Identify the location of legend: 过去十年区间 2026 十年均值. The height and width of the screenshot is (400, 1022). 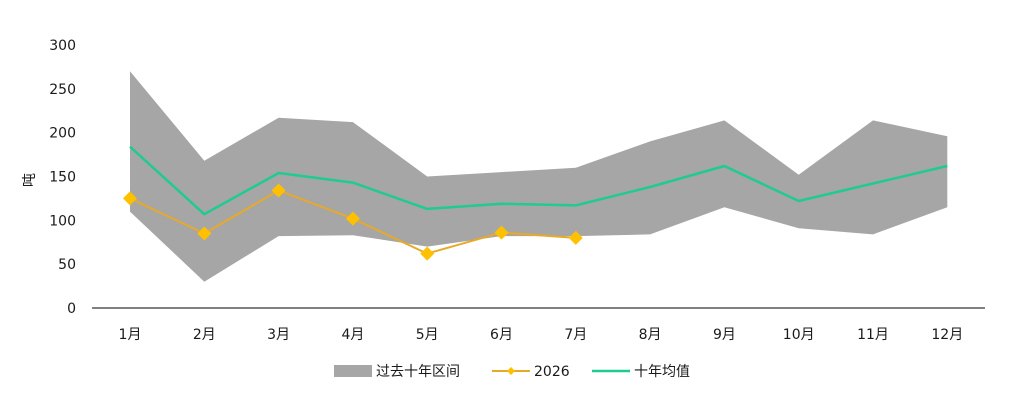
(512, 372).